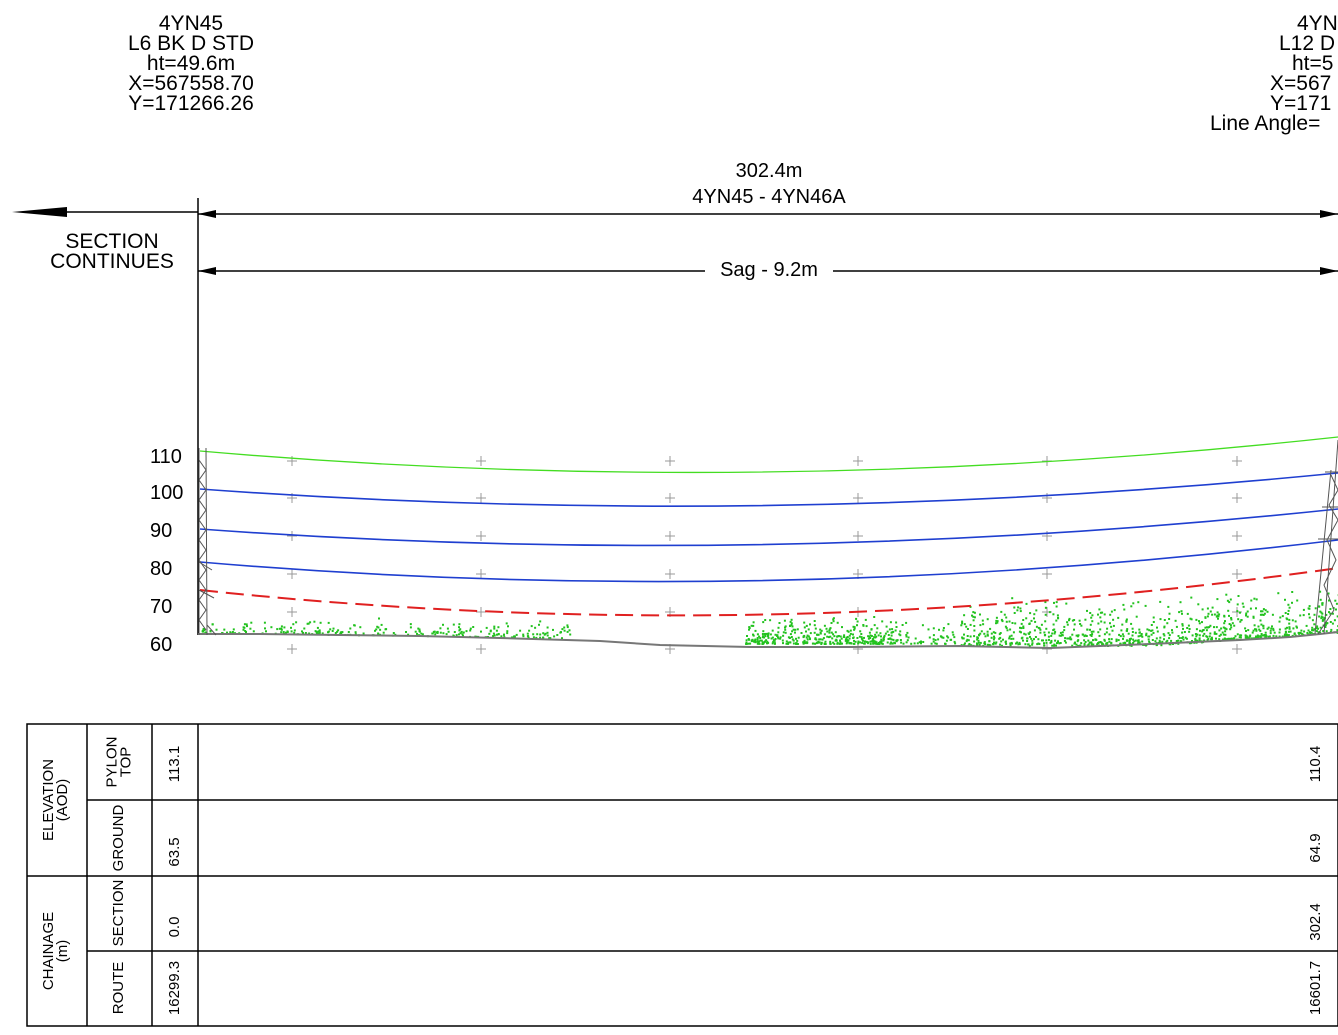 Image resolution: width=1338 pixels, height=1035 pixels. I want to click on right-tower, so click(1326, 537).